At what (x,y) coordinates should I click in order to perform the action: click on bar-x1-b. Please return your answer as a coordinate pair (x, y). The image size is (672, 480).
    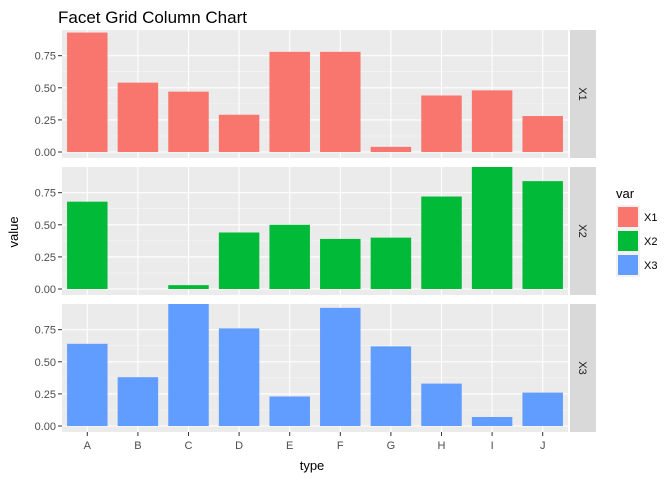
    Looking at the image, I should click on (138, 117).